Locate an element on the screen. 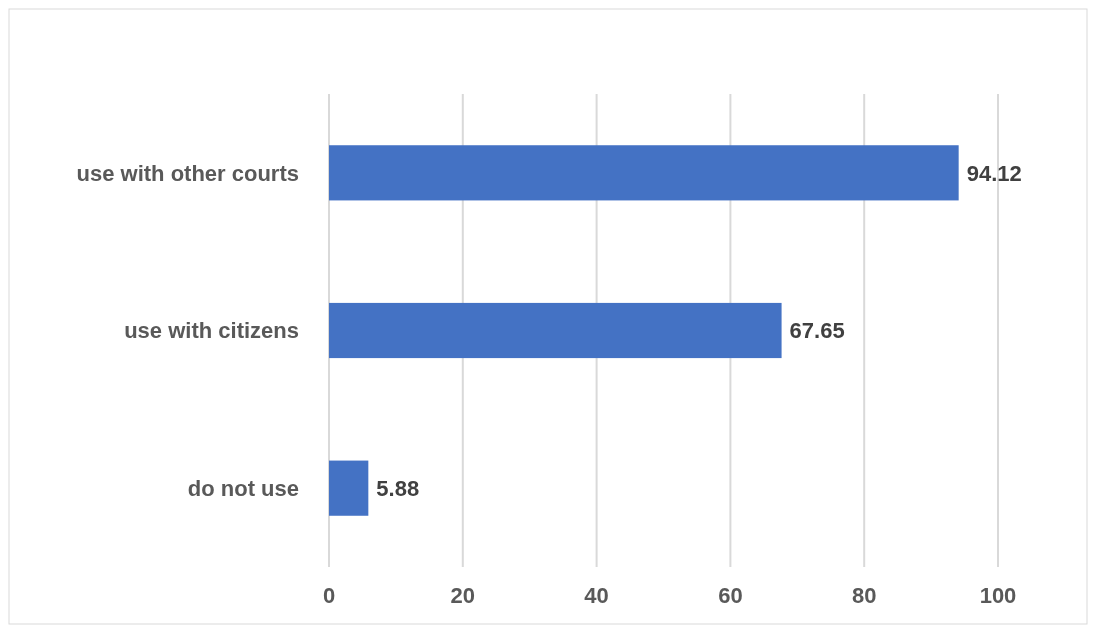 Image resolution: width=1096 pixels, height=633 pixels. x-tick-label: 40 is located at coordinates (596, 595).